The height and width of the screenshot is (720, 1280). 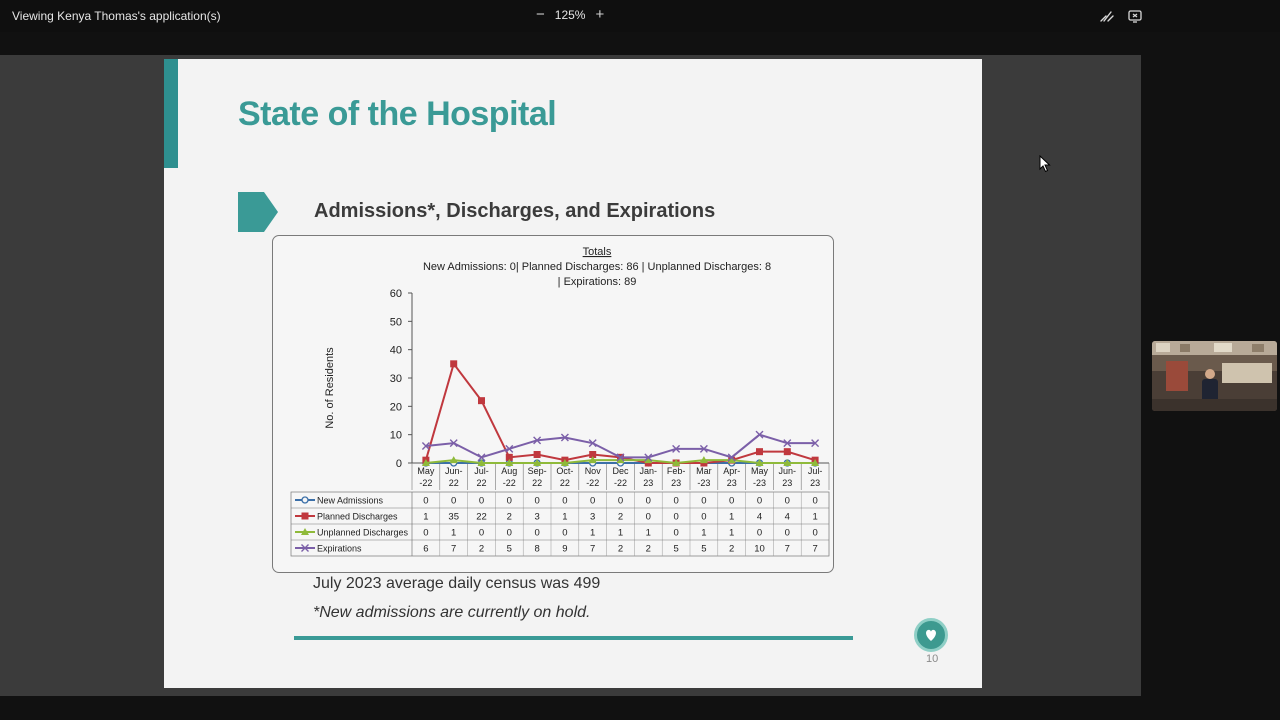 What do you see at coordinates (676, 471) in the screenshot?
I see `x-tick-label: Feb-` at bounding box center [676, 471].